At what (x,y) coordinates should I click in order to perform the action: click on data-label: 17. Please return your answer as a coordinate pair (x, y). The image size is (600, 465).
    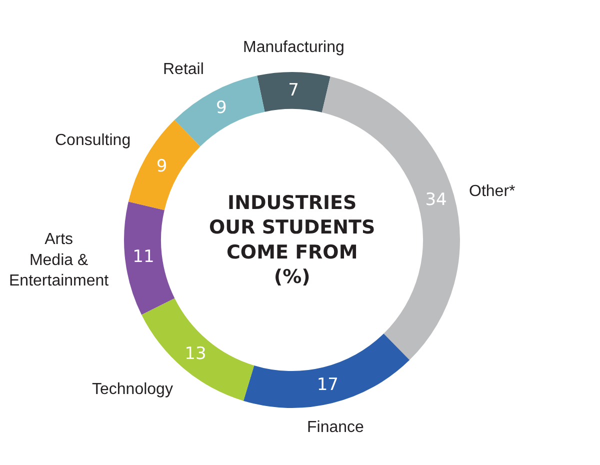
    Looking at the image, I should click on (327, 385).